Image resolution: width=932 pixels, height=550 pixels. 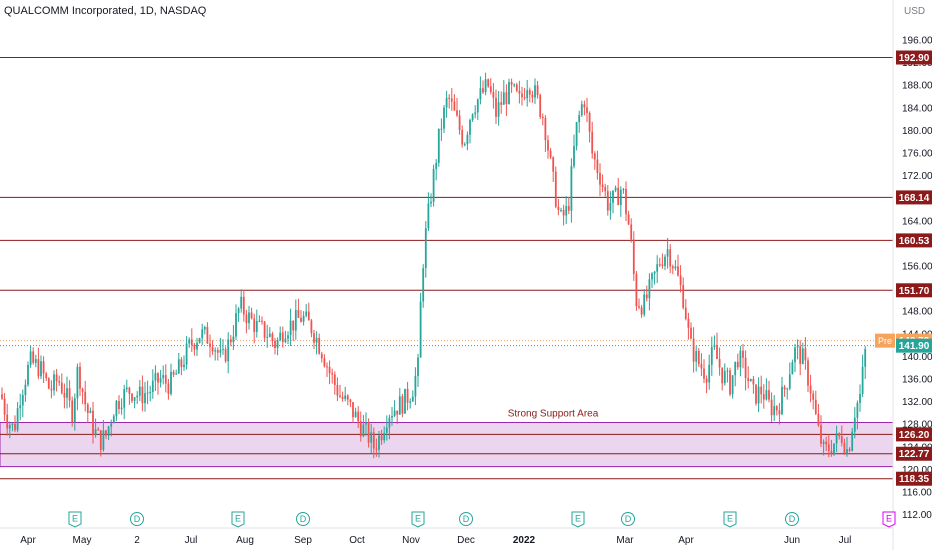 I want to click on y-tick-116: 116.00, so click(x=917, y=493).